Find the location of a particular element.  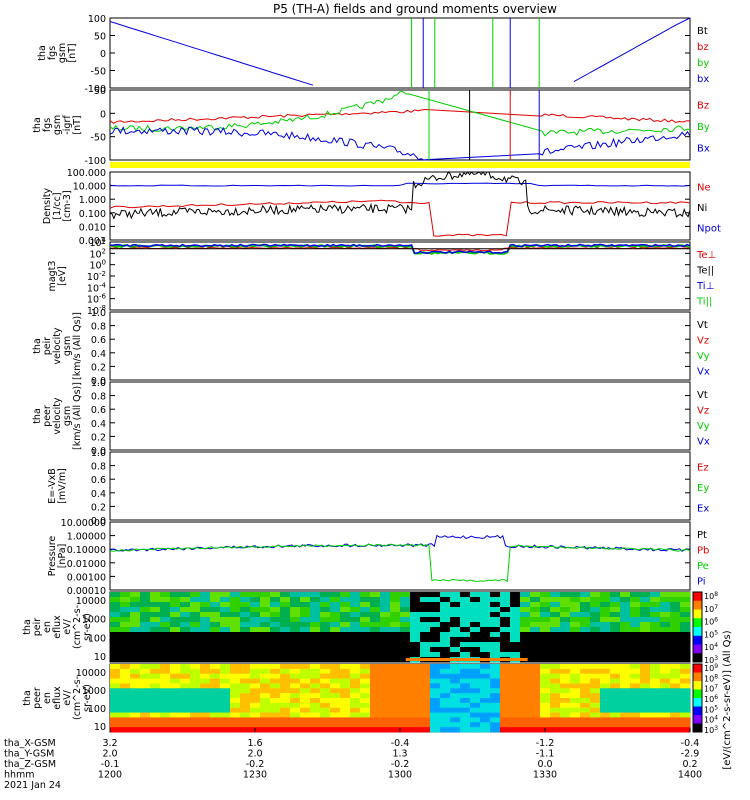

legend-entry: Ez is located at coordinates (703, 467).